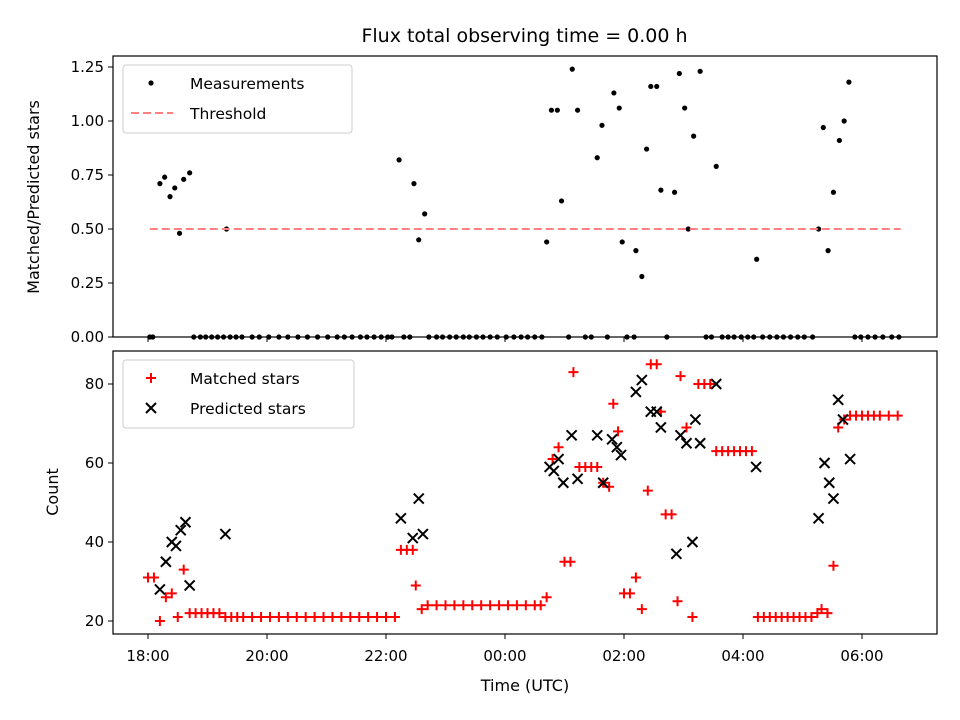 The image size is (960, 720). Describe the element at coordinates (861, 656) in the screenshot. I see `x-tick-label: 06:00` at that location.